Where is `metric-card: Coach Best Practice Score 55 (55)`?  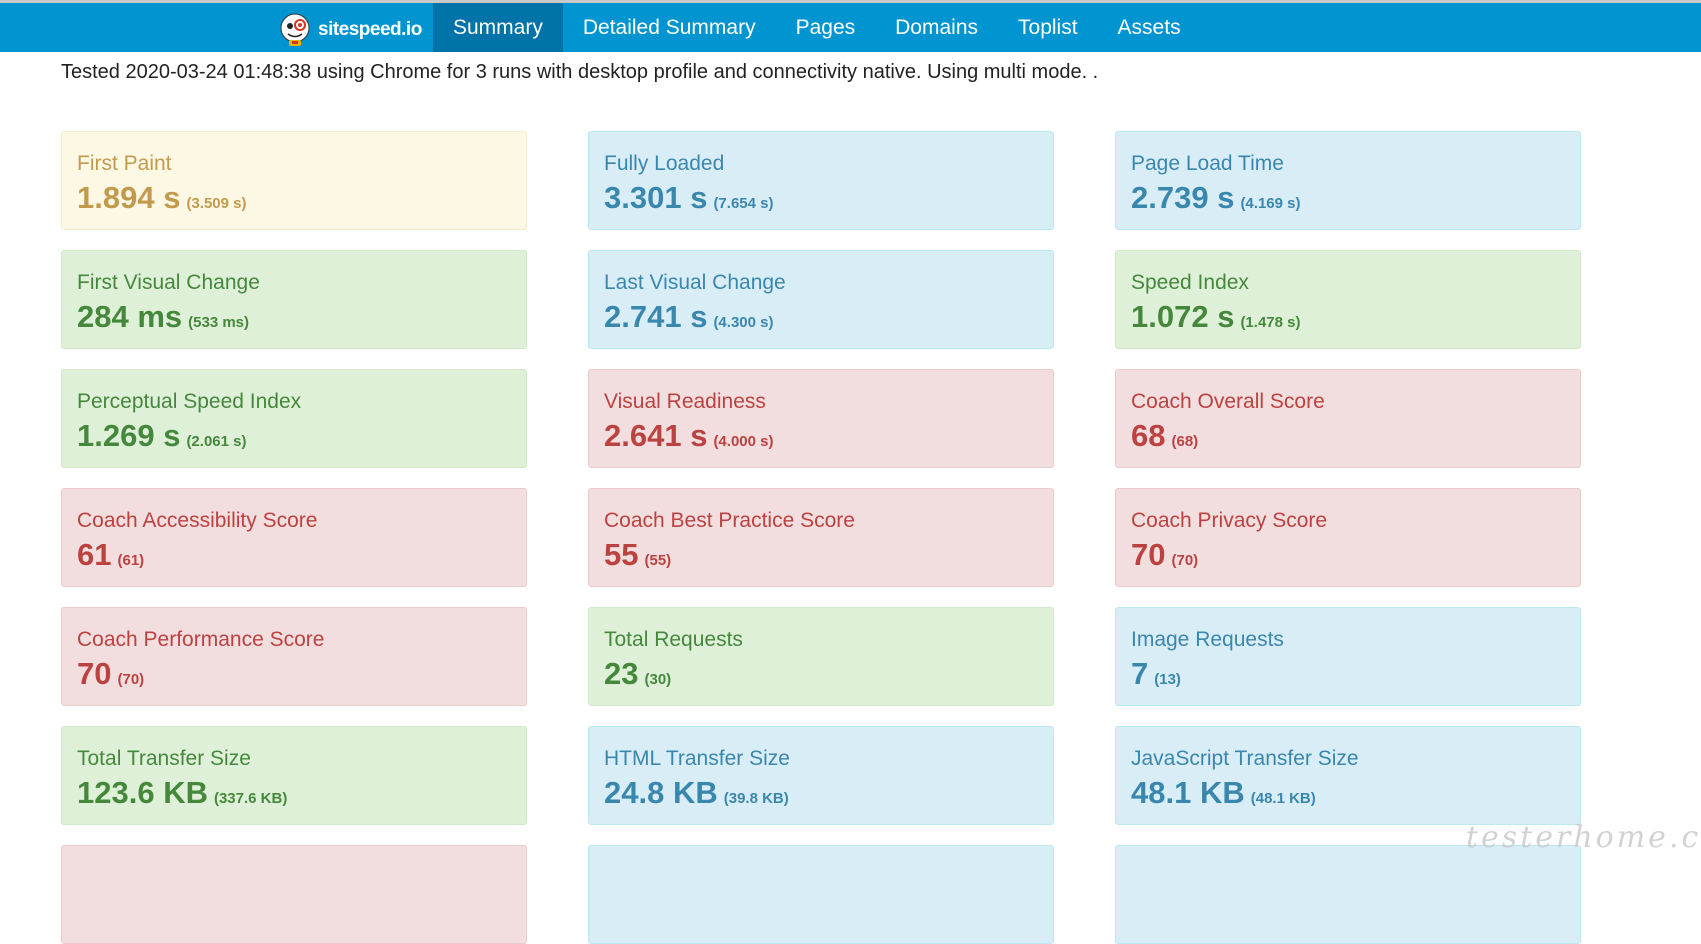
metric-card: Coach Best Practice Score 55 (55) is located at coordinates (821, 537).